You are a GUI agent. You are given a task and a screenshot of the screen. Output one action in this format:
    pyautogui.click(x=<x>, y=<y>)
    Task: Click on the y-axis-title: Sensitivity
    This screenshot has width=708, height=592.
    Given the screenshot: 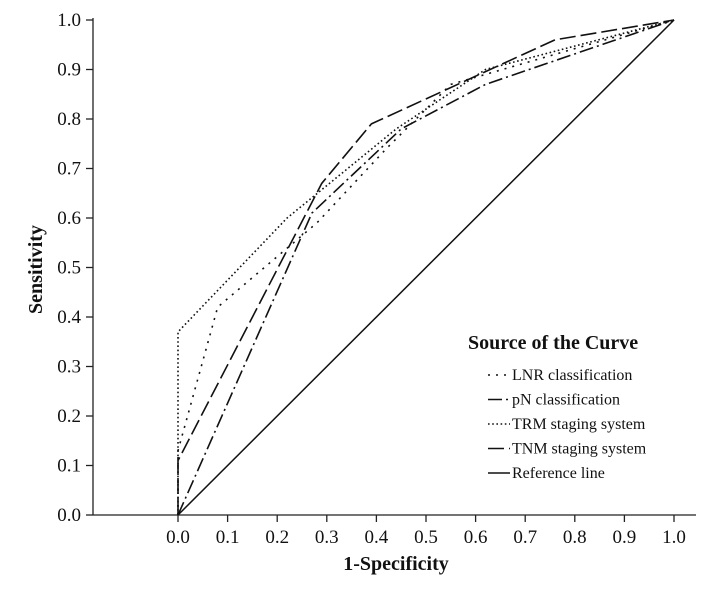 What is the action you would take?
    pyautogui.click(x=36, y=269)
    